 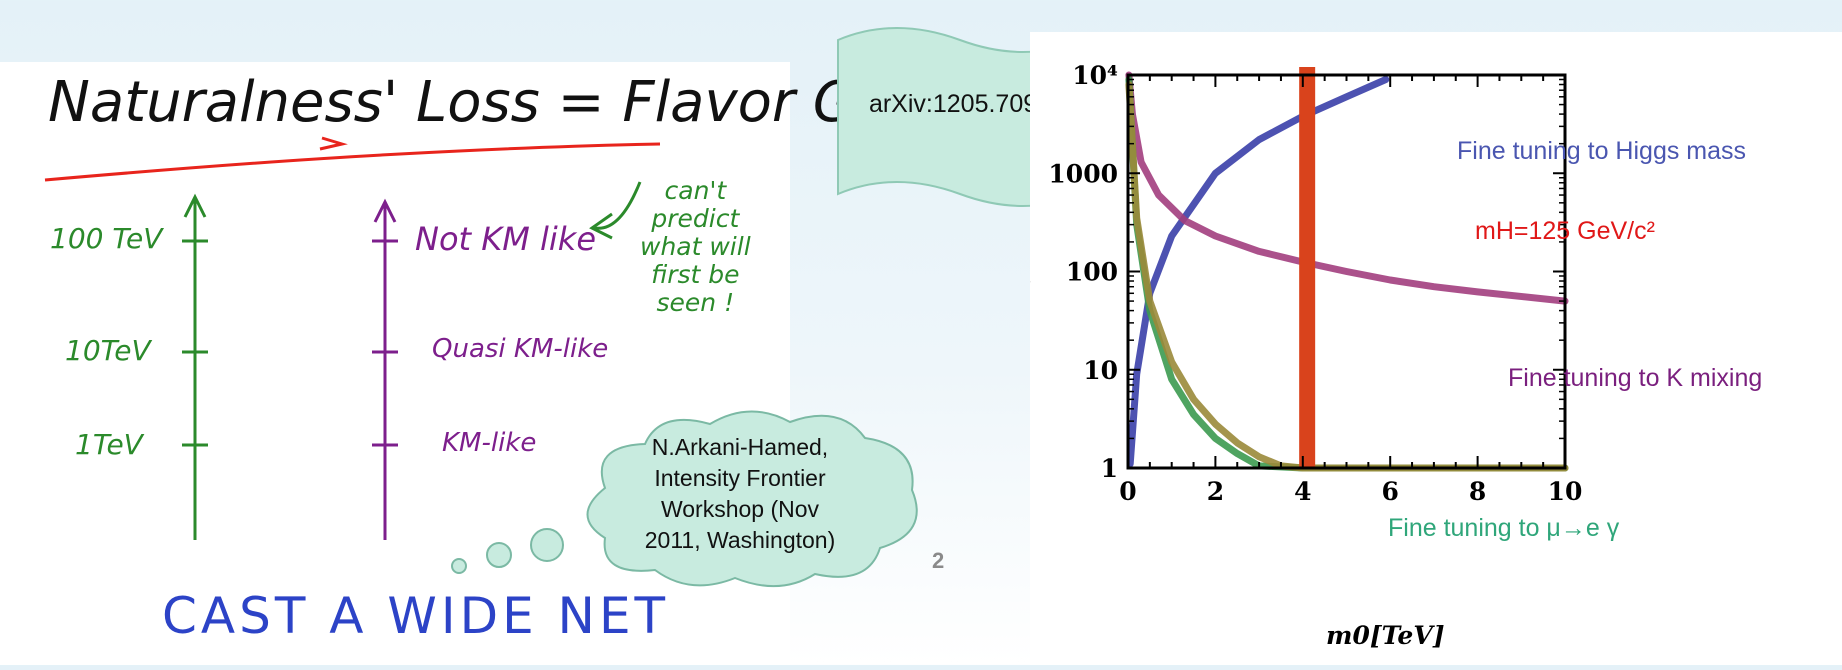 I want to click on x-tick-label: 8, so click(x=1477, y=491).